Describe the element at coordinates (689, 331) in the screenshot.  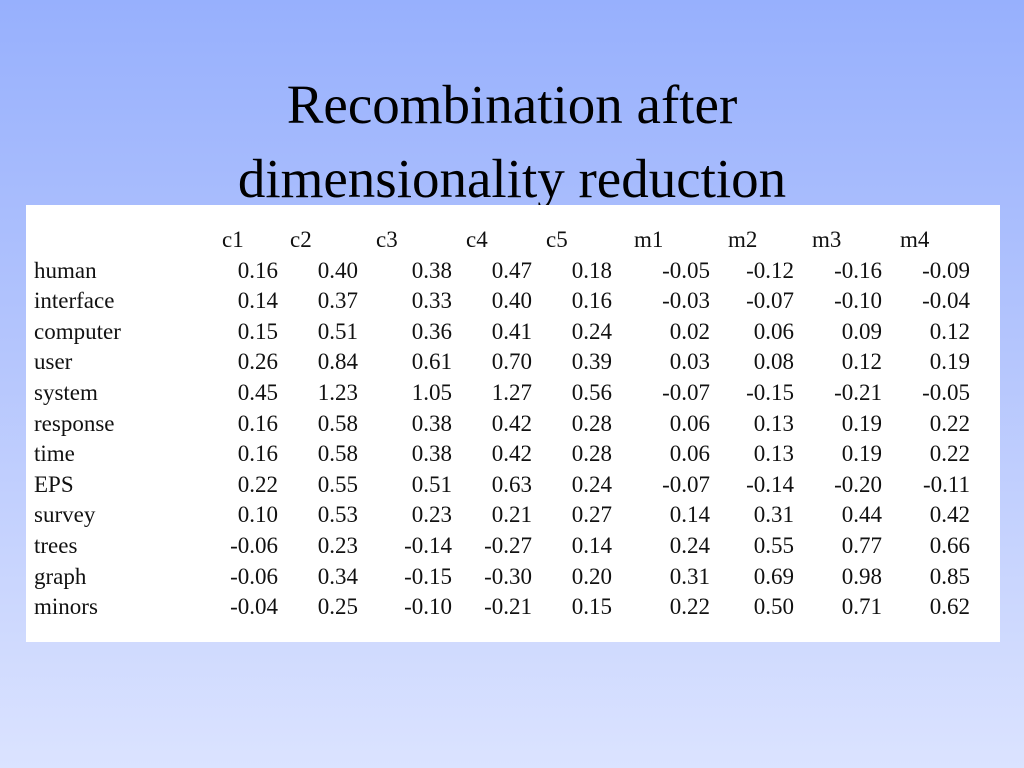
I see `table-cell: 0.02` at that location.